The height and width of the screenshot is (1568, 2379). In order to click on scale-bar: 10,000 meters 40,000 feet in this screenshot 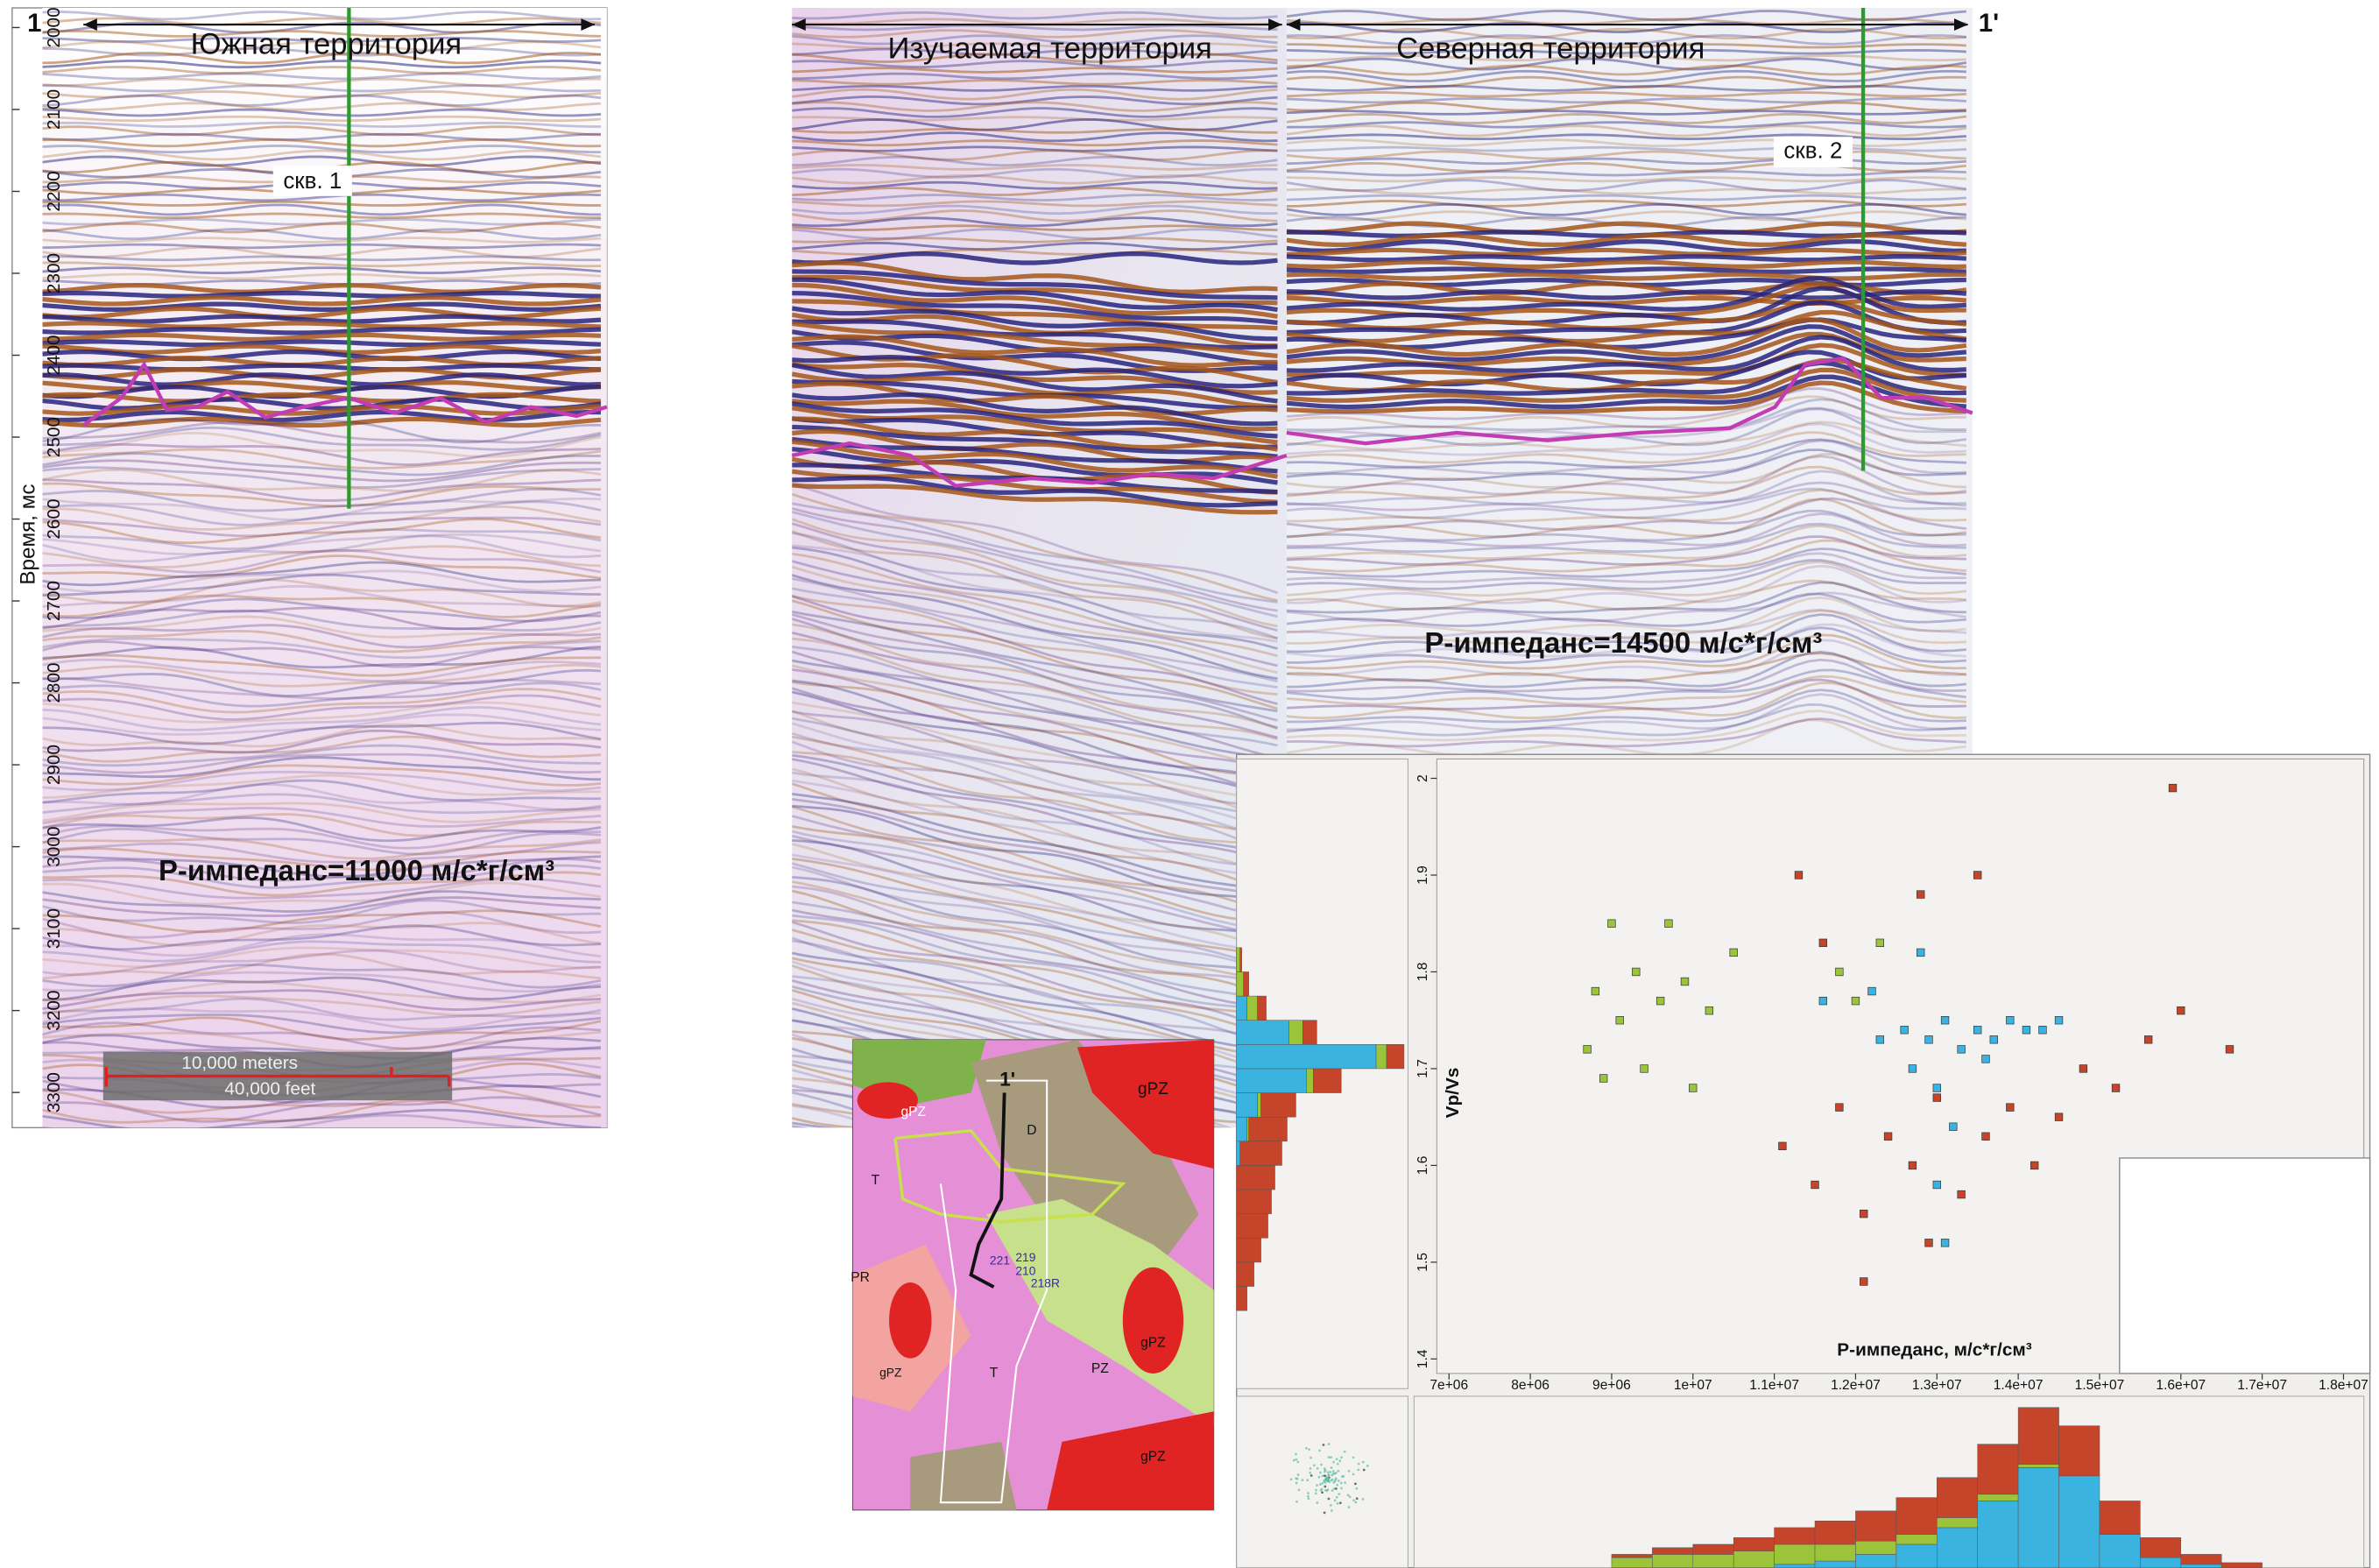, I will do `click(277, 1076)`.